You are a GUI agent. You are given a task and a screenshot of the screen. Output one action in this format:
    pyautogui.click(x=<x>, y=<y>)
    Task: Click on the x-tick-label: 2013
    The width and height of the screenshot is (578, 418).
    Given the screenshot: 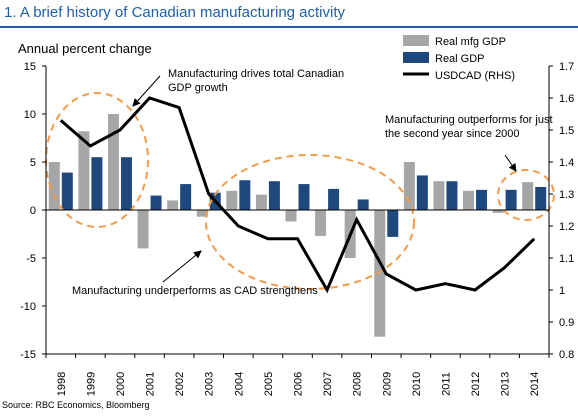 What is the action you would take?
    pyautogui.click(x=506, y=384)
    